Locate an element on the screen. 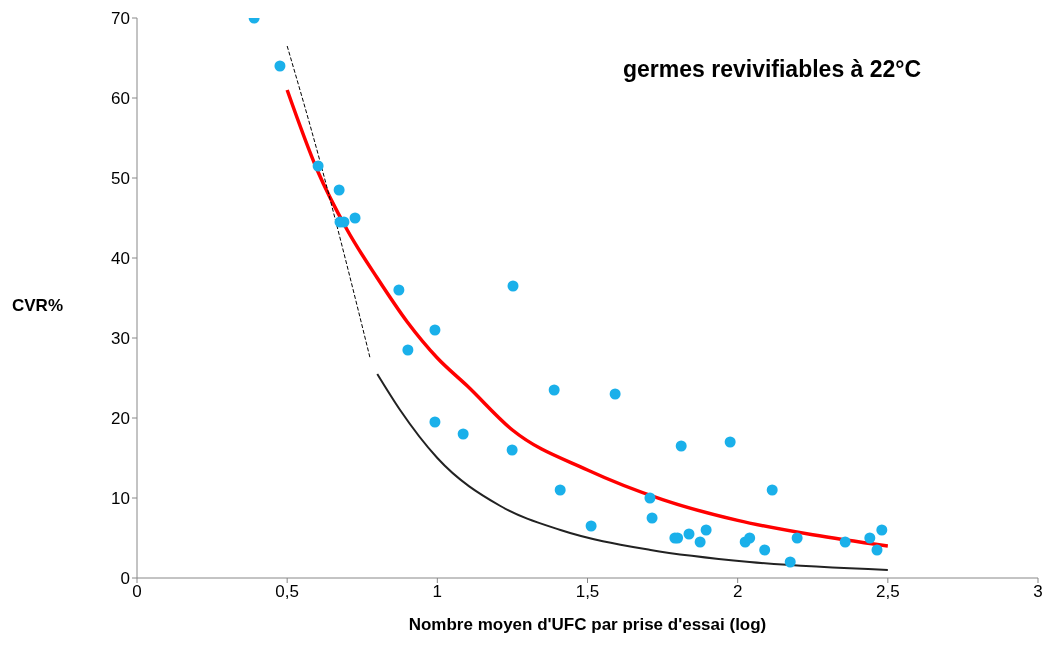 This screenshot has width=1058, height=653. y-tick-label: 0 is located at coordinates (125, 579).